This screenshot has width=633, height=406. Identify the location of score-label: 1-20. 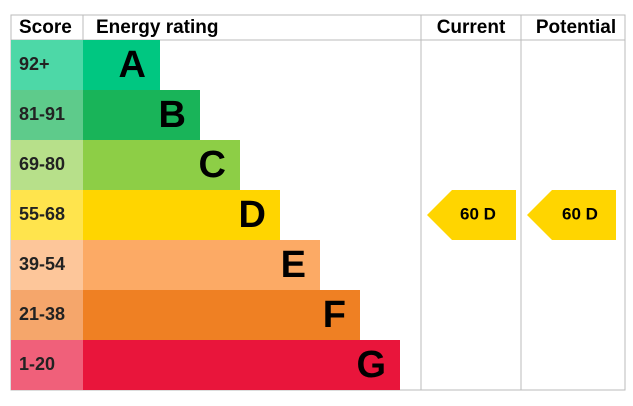
(37, 364).